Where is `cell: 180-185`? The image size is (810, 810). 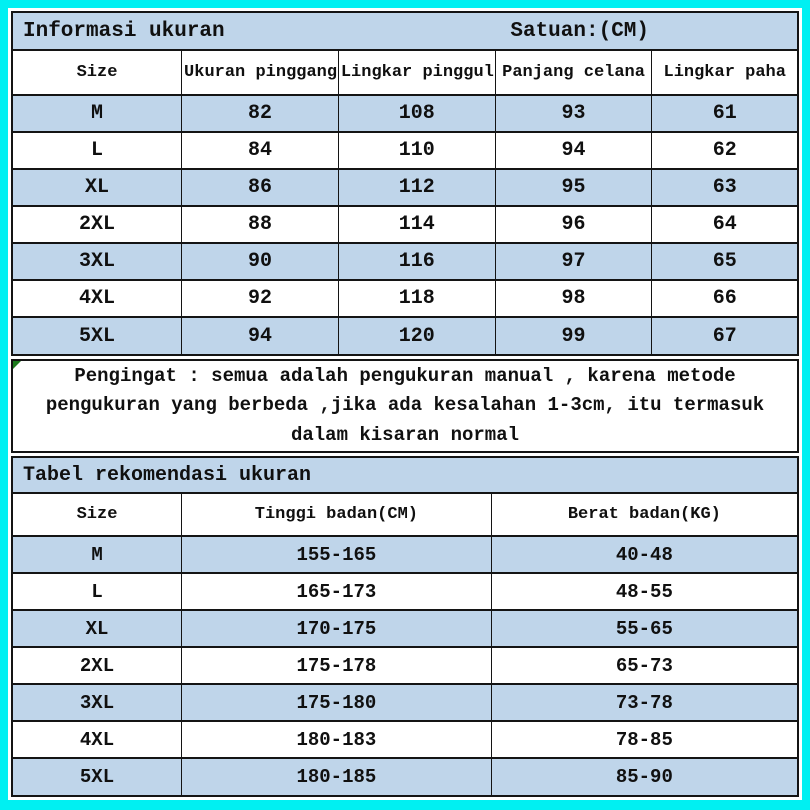 cell: 180-185 is located at coordinates (336, 776).